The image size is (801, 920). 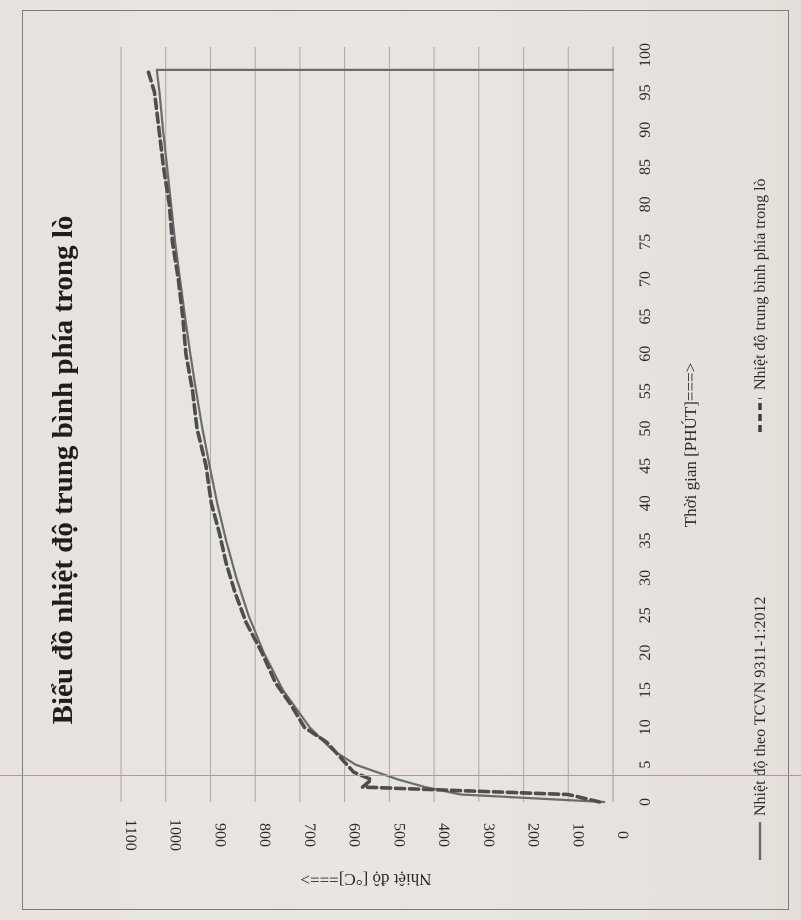 What do you see at coordinates (645, 541) in the screenshot?
I see `x-tick-label-35: 35` at bounding box center [645, 541].